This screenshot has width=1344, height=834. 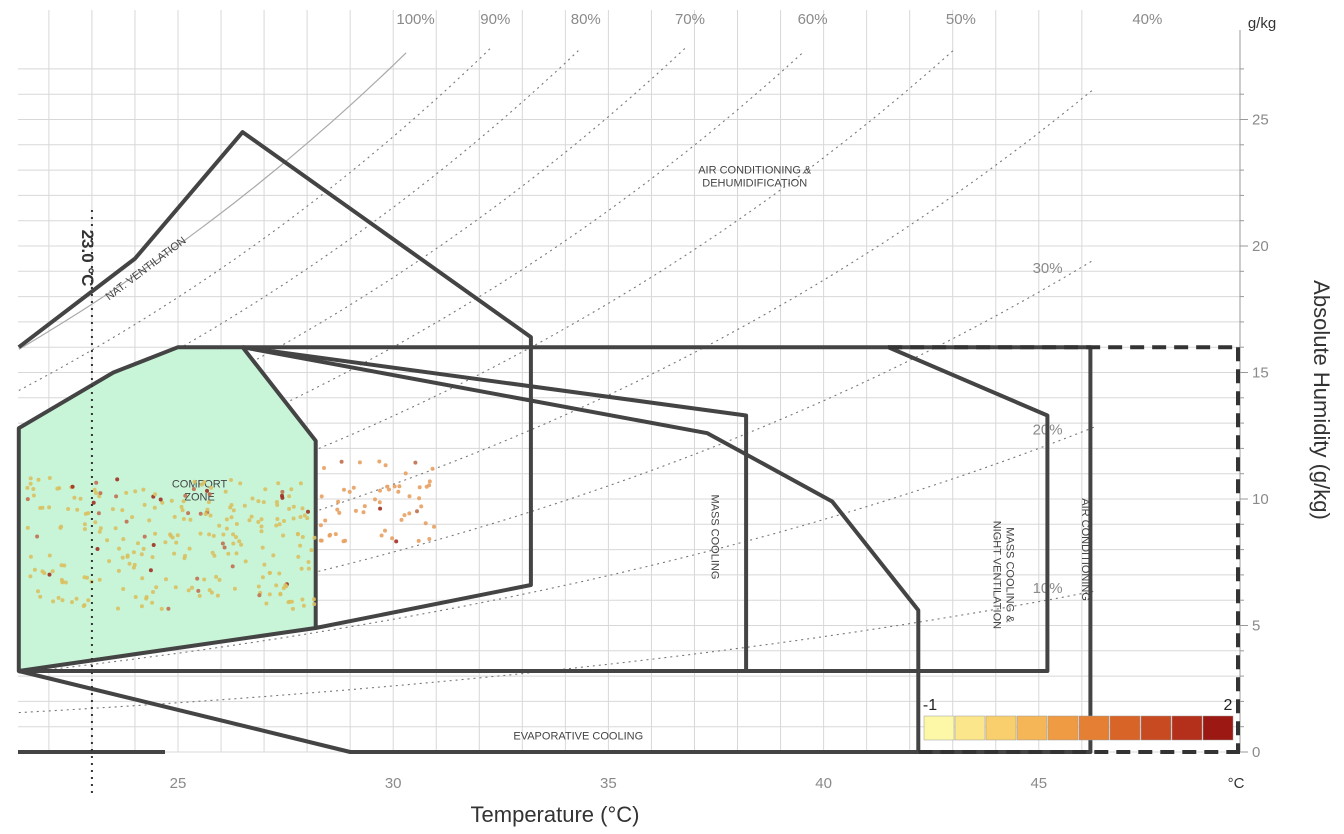 What do you see at coordinates (199, 497) in the screenshot?
I see `zone-label: ZONE` at bounding box center [199, 497].